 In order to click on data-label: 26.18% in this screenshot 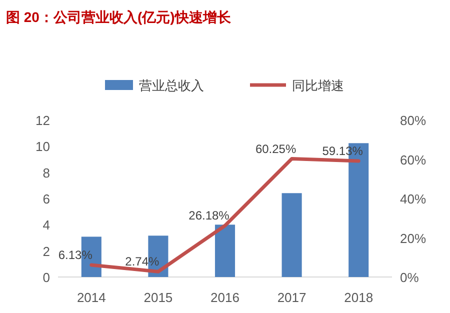, I will do `click(209, 215)`.